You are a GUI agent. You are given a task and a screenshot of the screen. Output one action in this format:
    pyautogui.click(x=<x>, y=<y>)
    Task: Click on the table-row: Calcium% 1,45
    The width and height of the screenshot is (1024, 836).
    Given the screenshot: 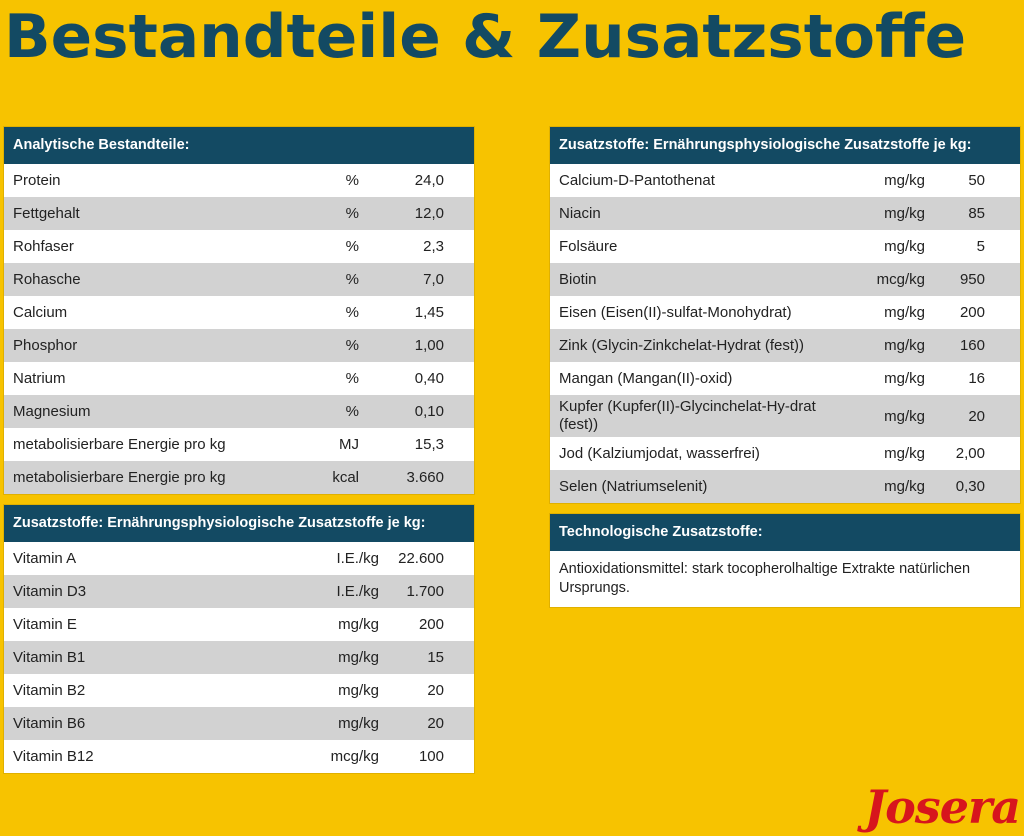 What is the action you would take?
    pyautogui.click(x=239, y=312)
    